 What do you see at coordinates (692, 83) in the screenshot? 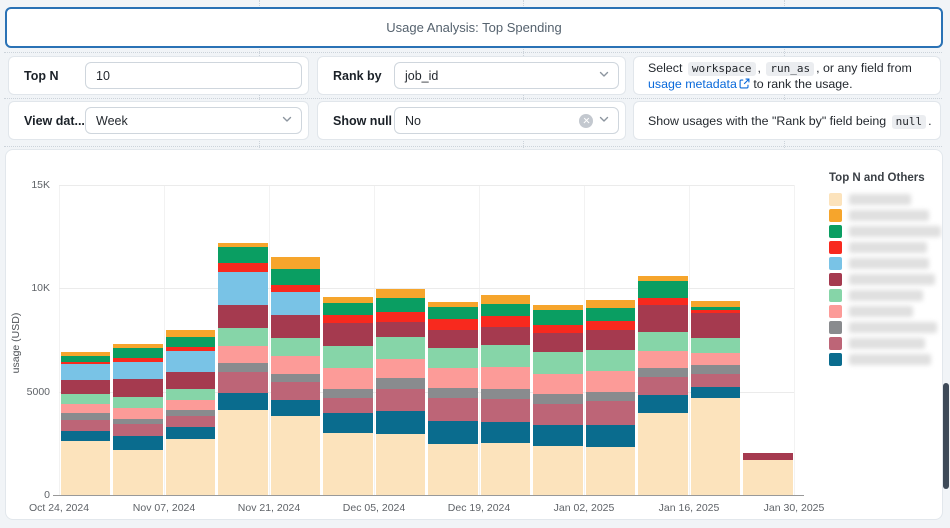
I see `usage-metadata-link: usage metadata` at bounding box center [692, 83].